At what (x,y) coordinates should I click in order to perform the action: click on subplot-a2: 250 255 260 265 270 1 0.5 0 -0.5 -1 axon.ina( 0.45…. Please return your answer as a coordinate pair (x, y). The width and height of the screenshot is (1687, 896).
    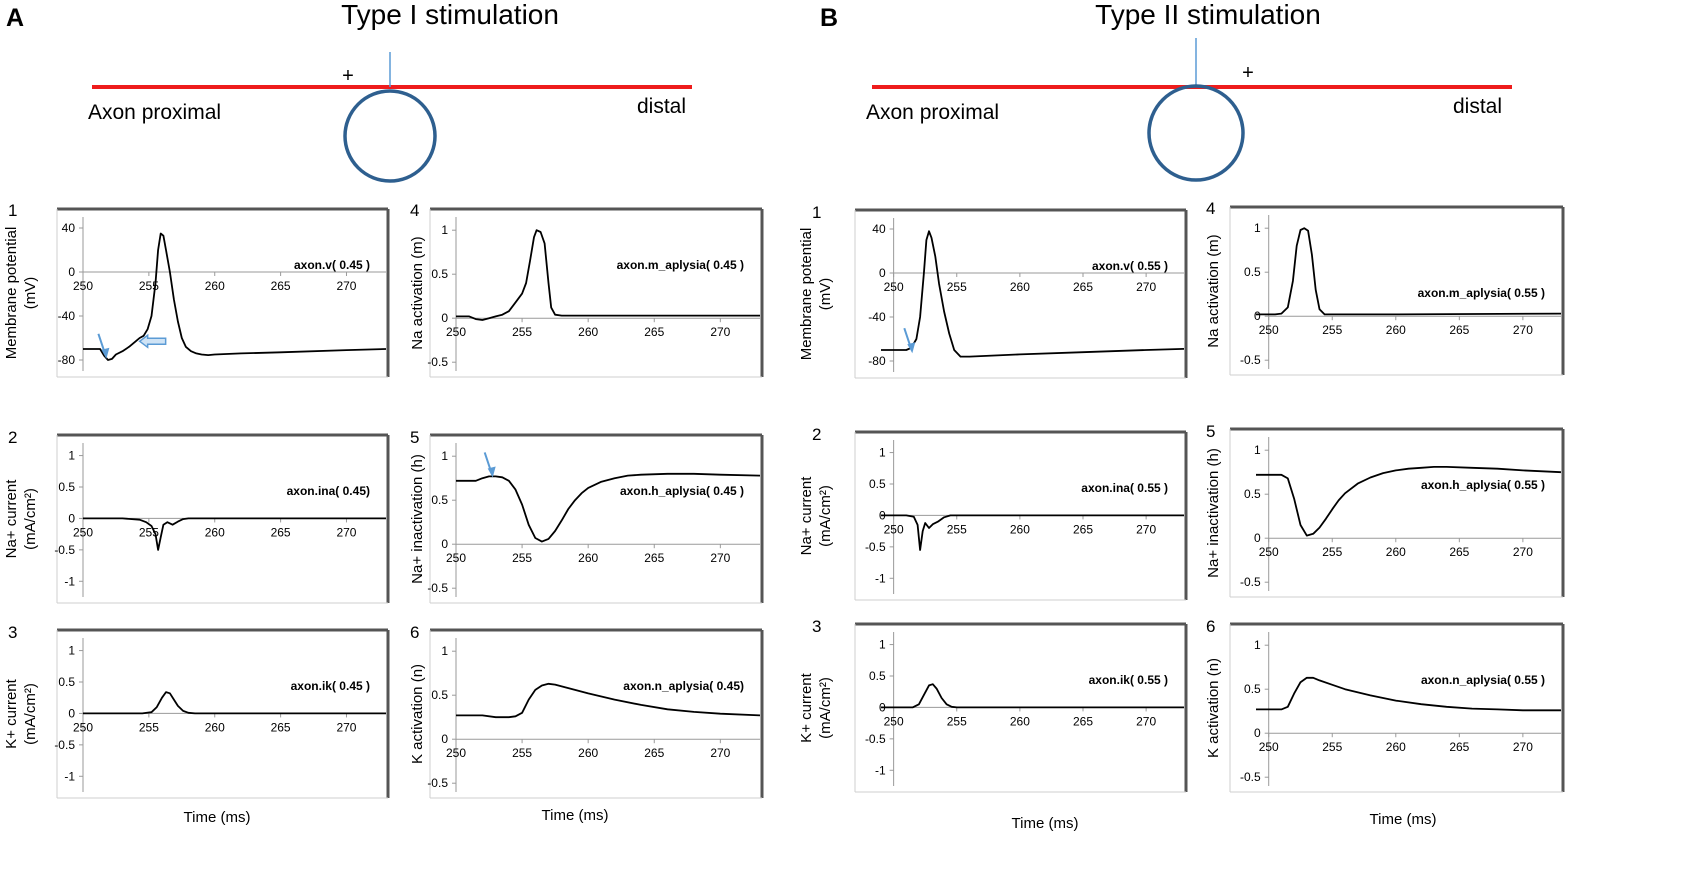
    Looking at the image, I should click on (196, 516).